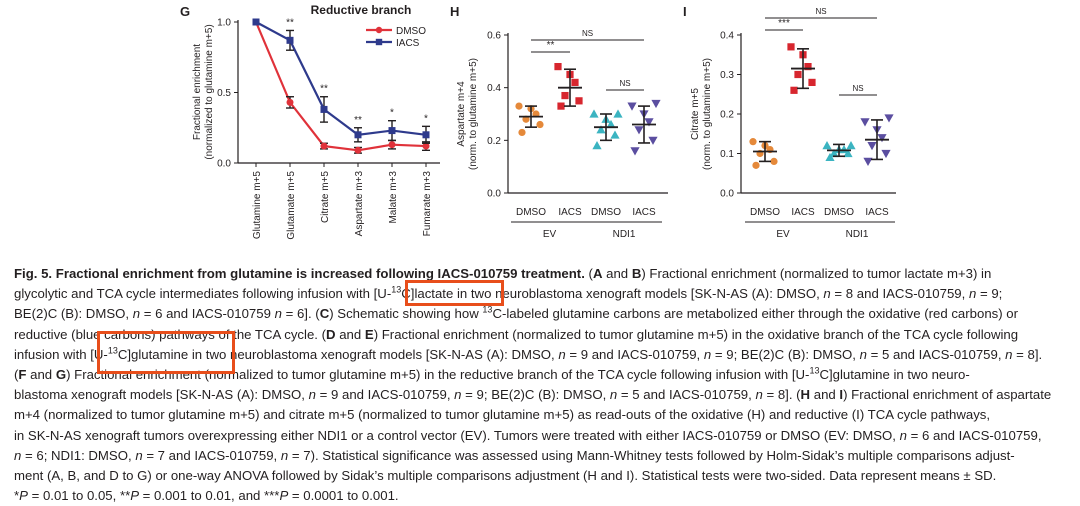 This screenshot has width=1080, height=506. I want to click on y-axis-label: Citrate m+5, so click(695, 114).